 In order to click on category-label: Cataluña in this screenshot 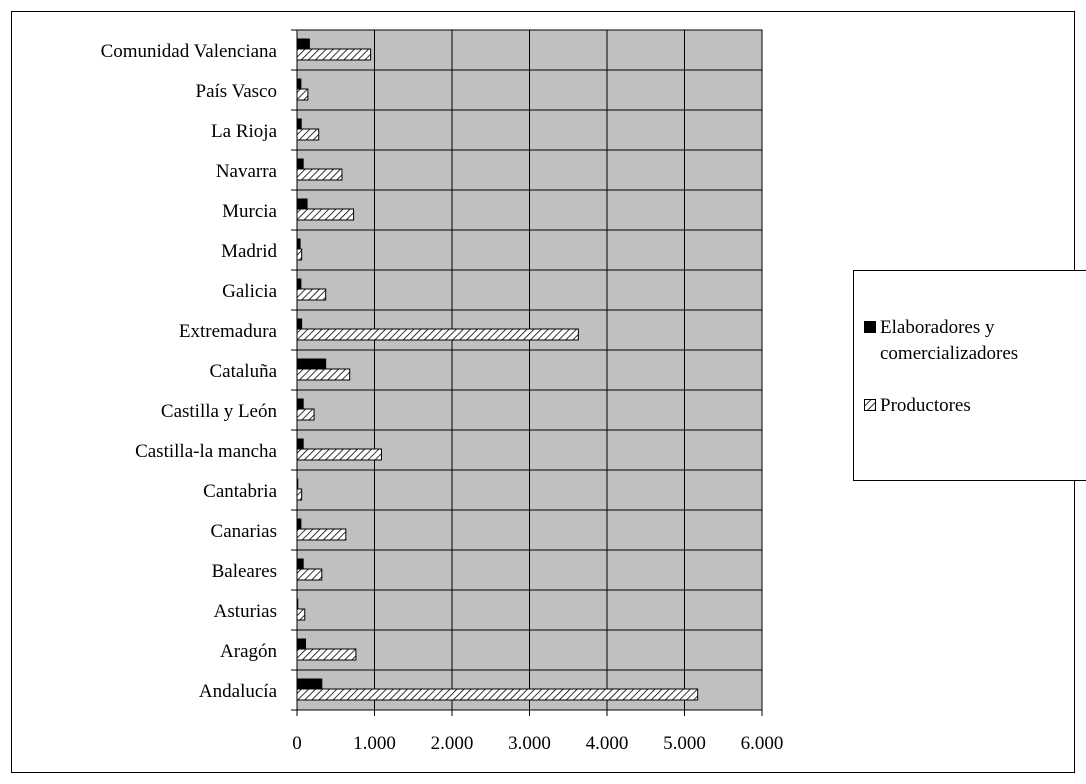, I will do `click(243, 371)`.